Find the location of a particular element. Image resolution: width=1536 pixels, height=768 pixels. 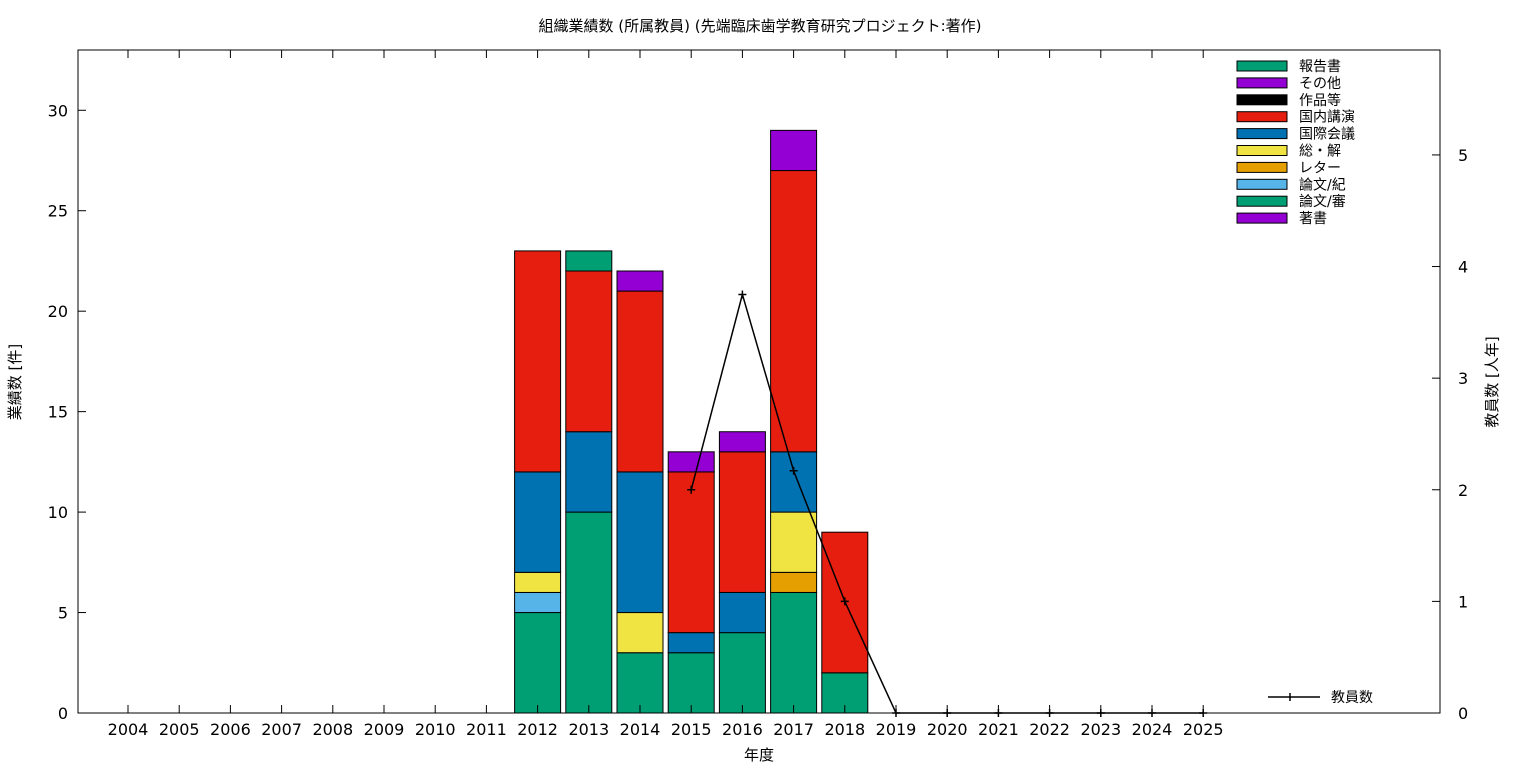

y-tick-label: 25 is located at coordinates (58, 211).